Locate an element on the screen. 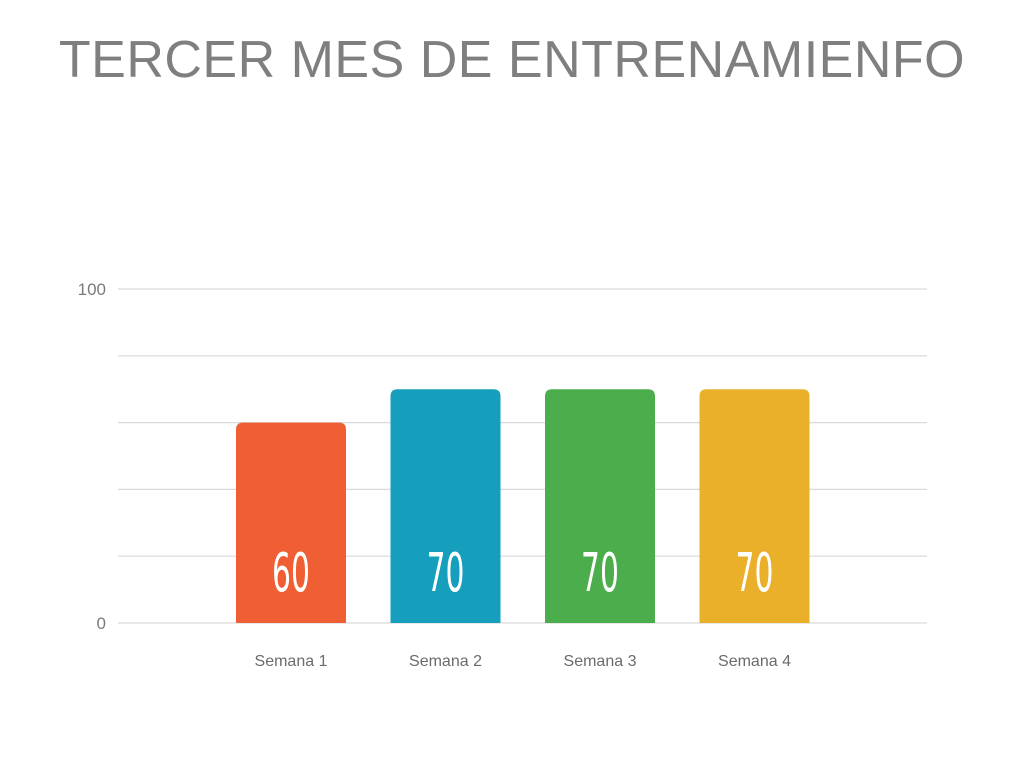 The image size is (1024, 768). x-tick-label: Semana 1 is located at coordinates (291, 661).